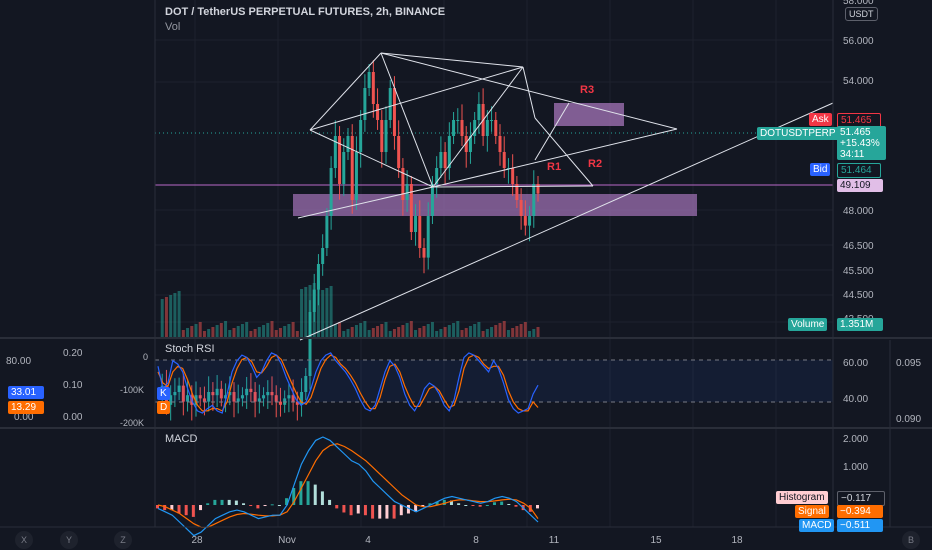 This screenshot has width=932, height=550. I want to click on time-tick: 11, so click(554, 540).